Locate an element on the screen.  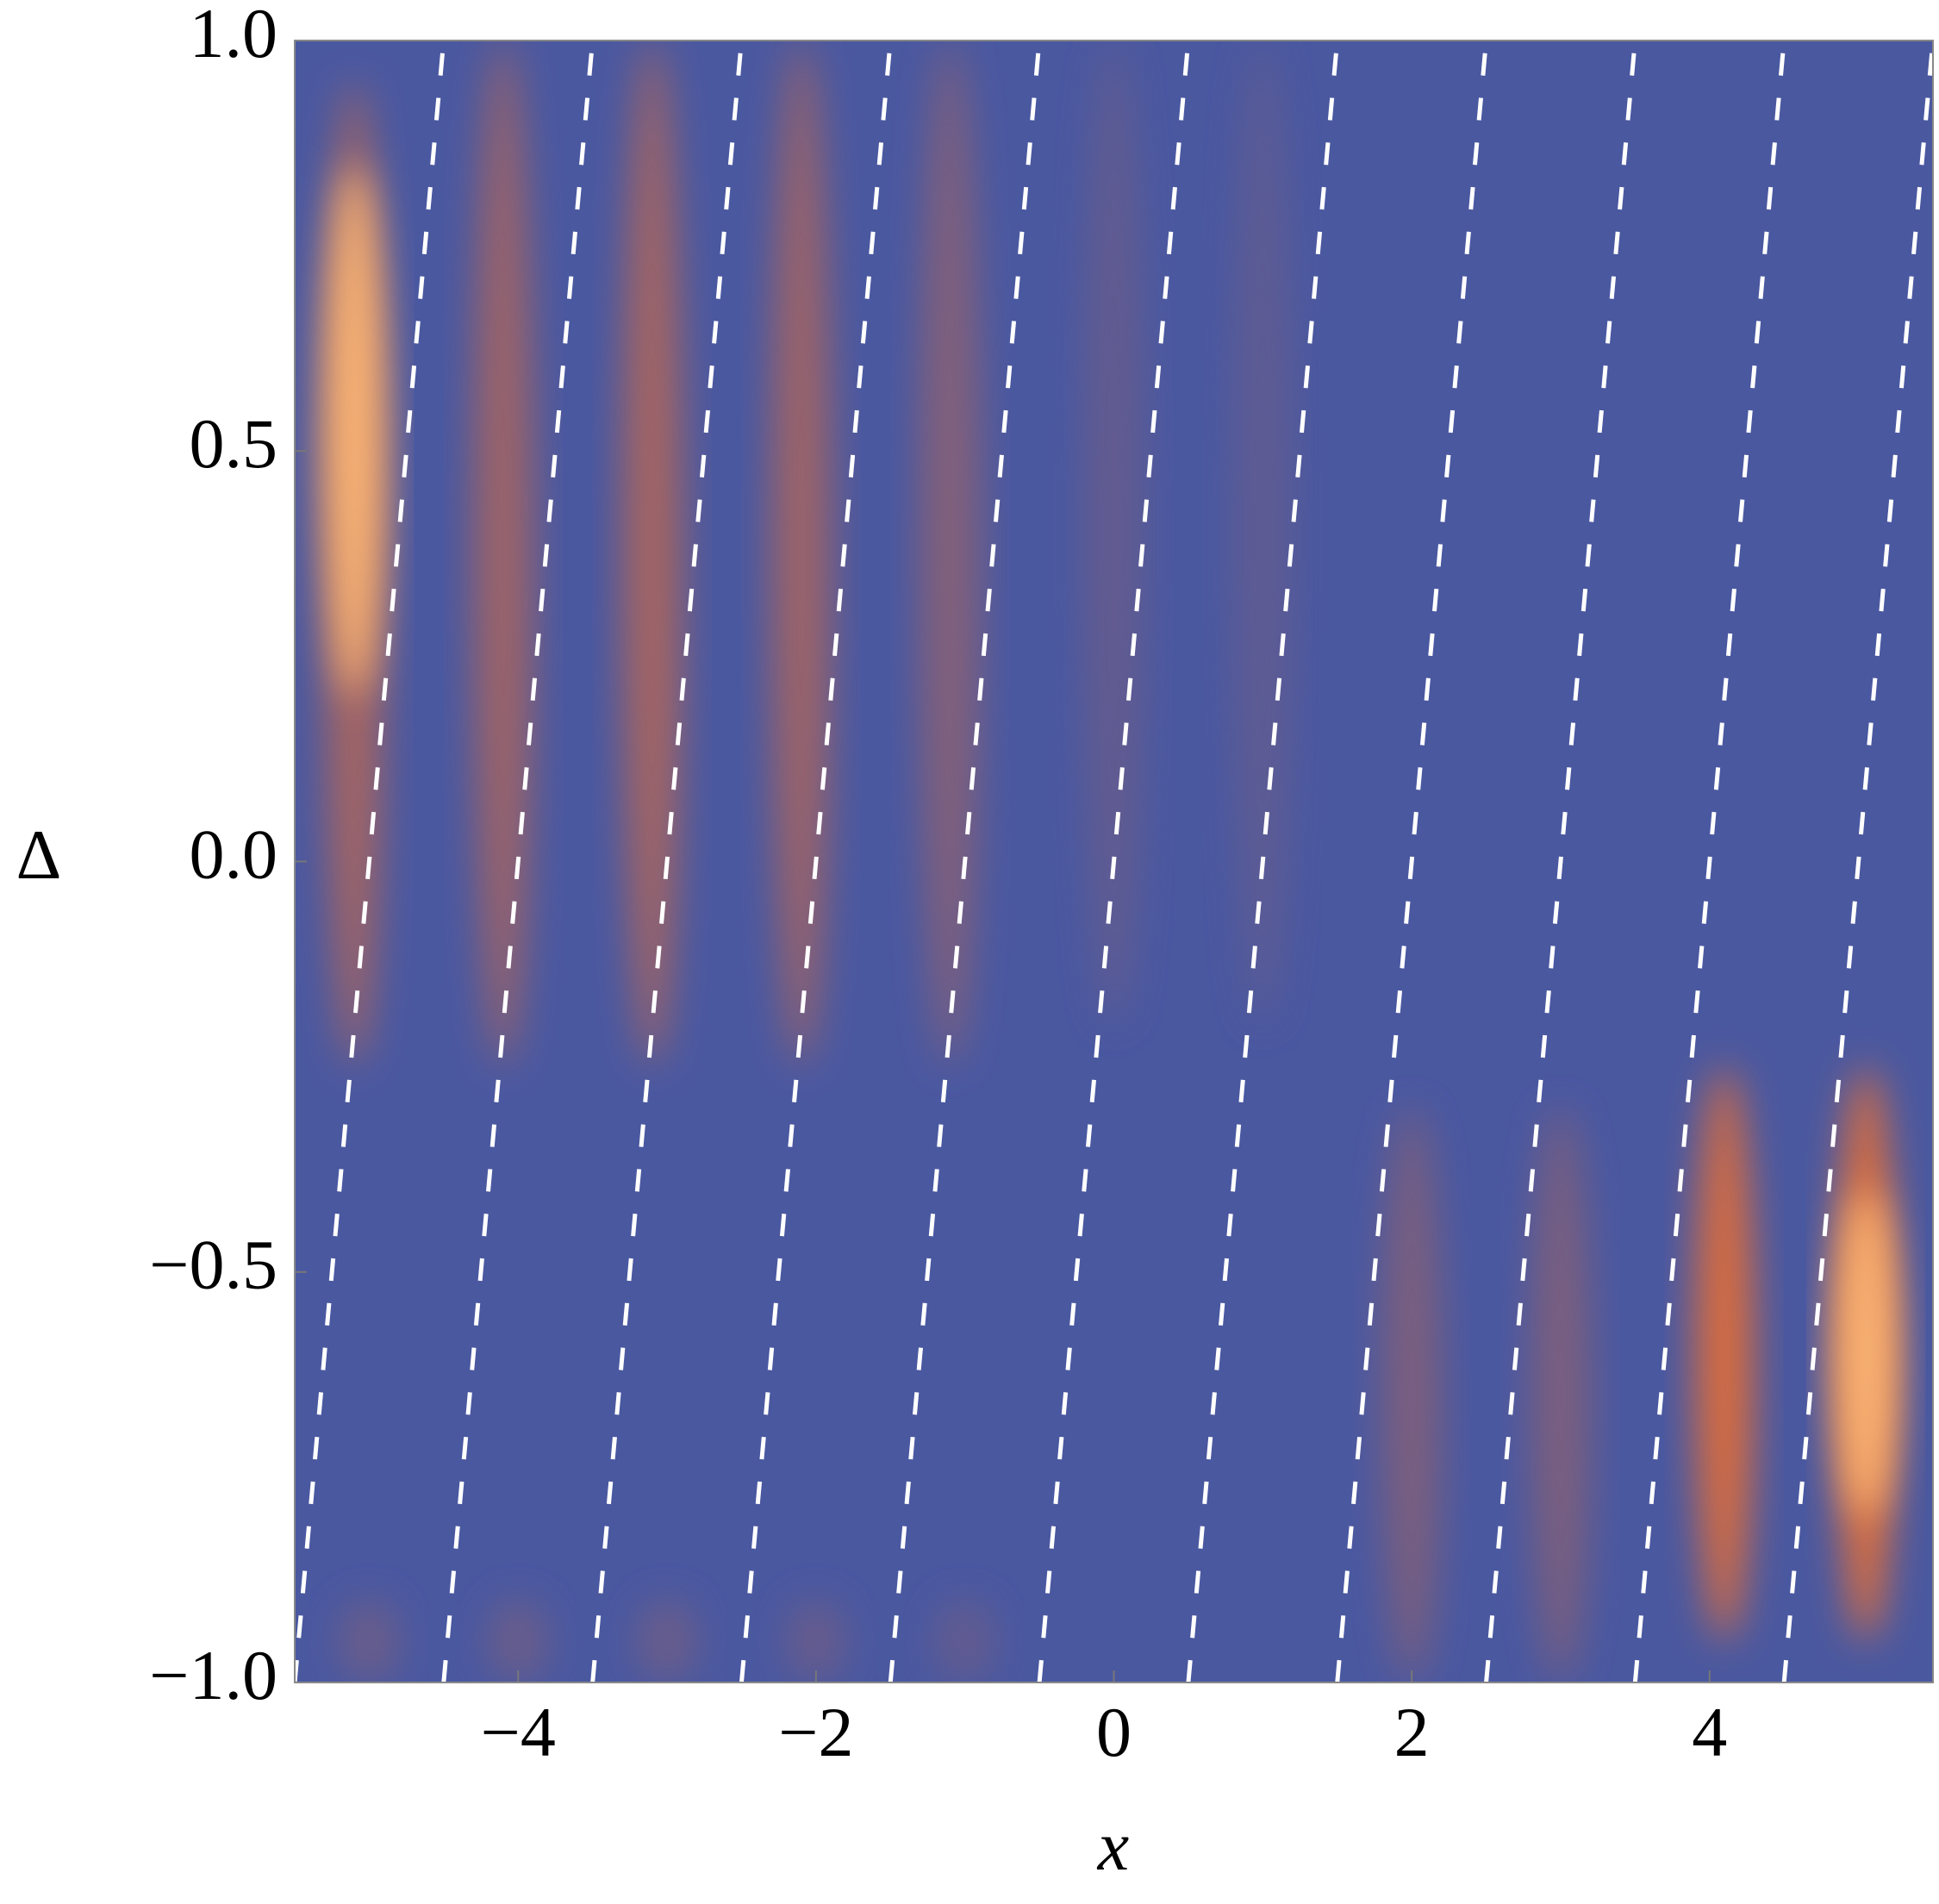
y-tick-label: −0.5 is located at coordinates (213, 1265).